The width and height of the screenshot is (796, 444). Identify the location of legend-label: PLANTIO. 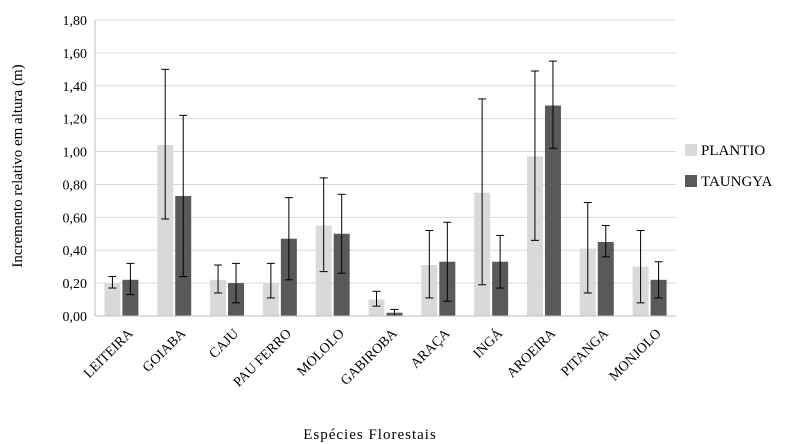
(733, 151).